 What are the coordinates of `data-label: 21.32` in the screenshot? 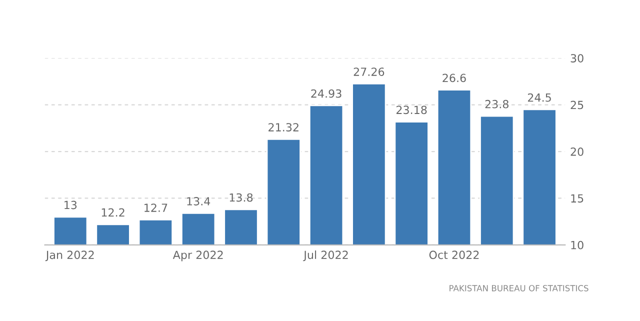 It's located at (283, 127).